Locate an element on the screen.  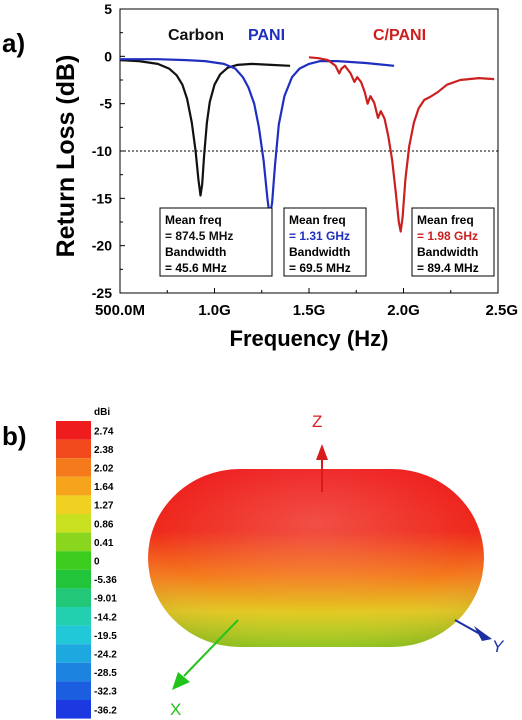
colorbar-label: 2.02 is located at coordinates (104, 469).